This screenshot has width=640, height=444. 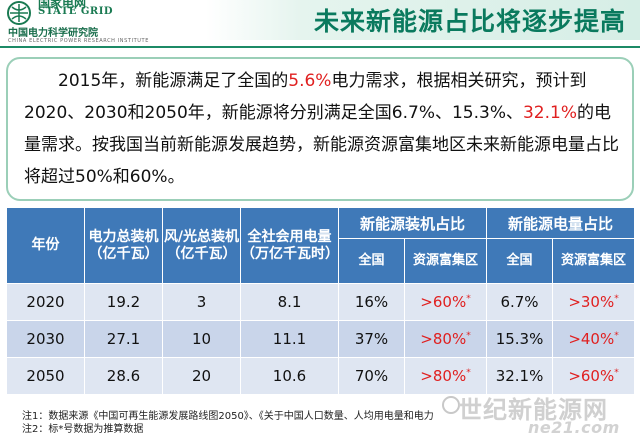 I want to click on logo-cn: 国家电网, so click(x=62, y=5).